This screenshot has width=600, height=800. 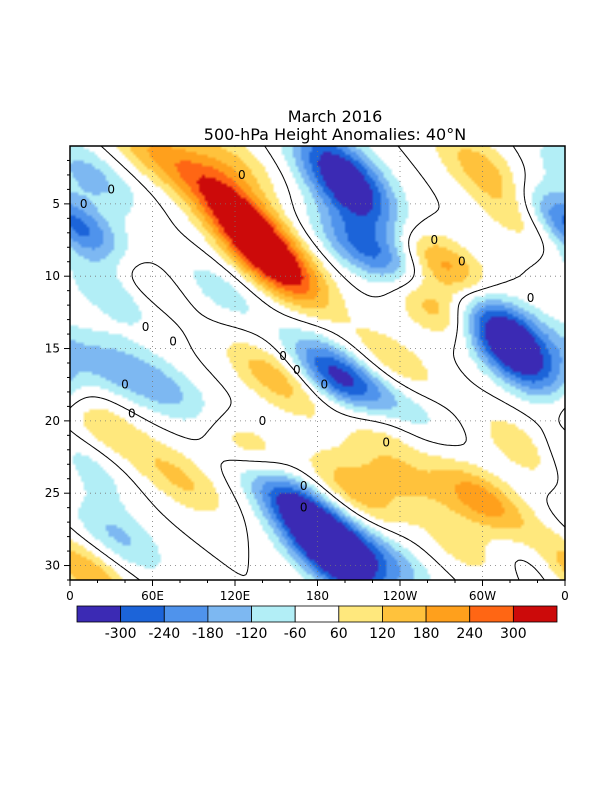 What do you see at coordinates (482, 596) in the screenshot?
I see `x-tick-label: 60W` at bounding box center [482, 596].